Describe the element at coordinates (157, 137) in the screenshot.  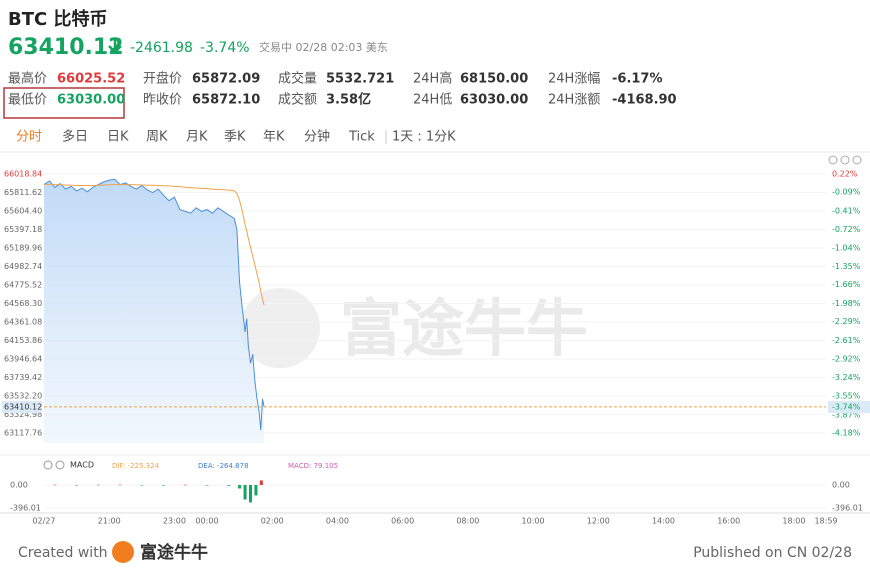
I see `tab: 周K` at that location.